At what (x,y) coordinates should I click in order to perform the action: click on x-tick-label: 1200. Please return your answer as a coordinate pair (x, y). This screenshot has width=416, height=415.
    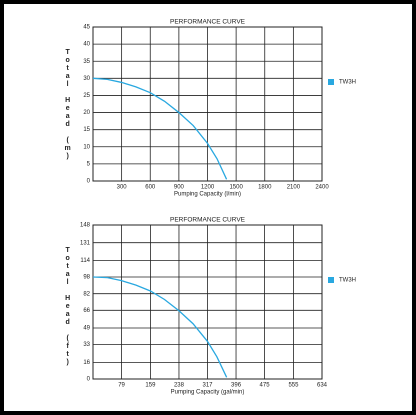
    Looking at the image, I should click on (208, 188).